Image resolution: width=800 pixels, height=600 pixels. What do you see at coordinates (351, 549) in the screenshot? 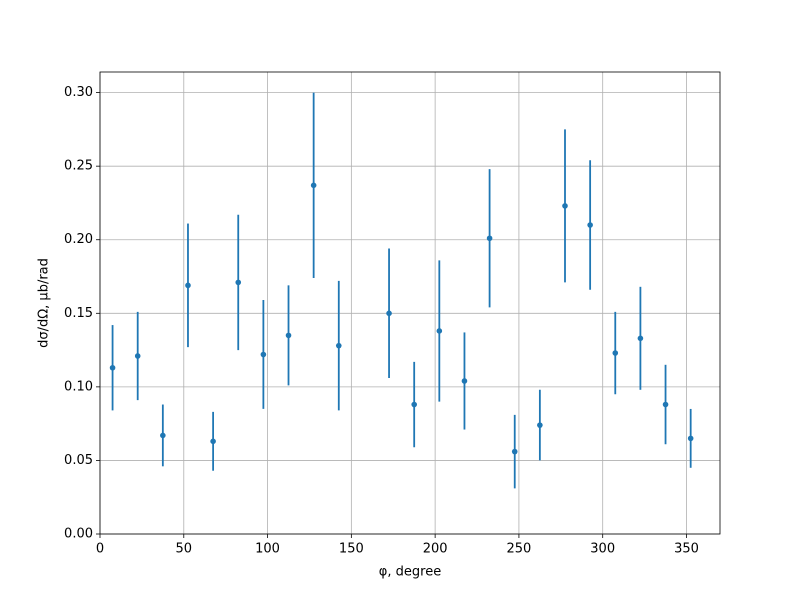
I see `x-tick-label: 150` at bounding box center [351, 549].